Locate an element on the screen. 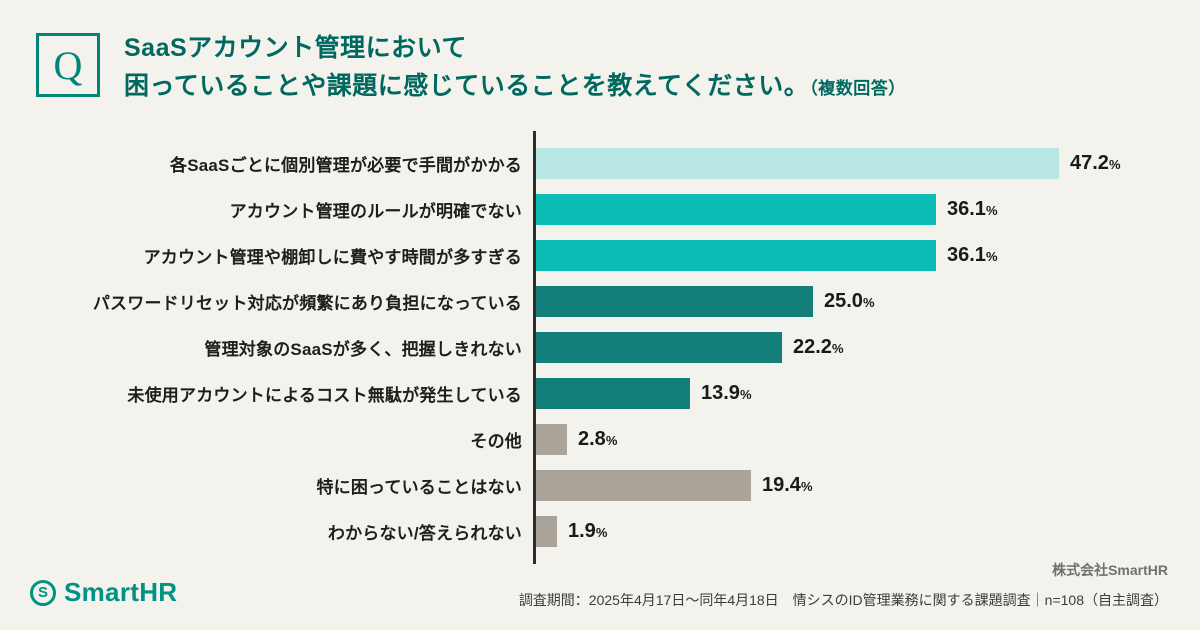 The width and height of the screenshot is (1200, 630). chart-row: アカウント管理のルールが明確でない 36.1% is located at coordinates (600, 209).